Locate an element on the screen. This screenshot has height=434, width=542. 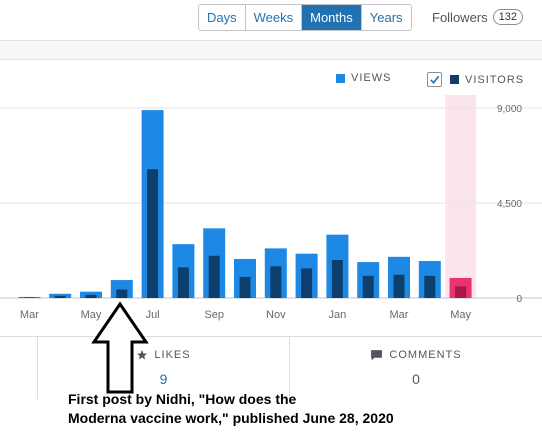
period-button-months: Months is located at coordinates (332, 17).